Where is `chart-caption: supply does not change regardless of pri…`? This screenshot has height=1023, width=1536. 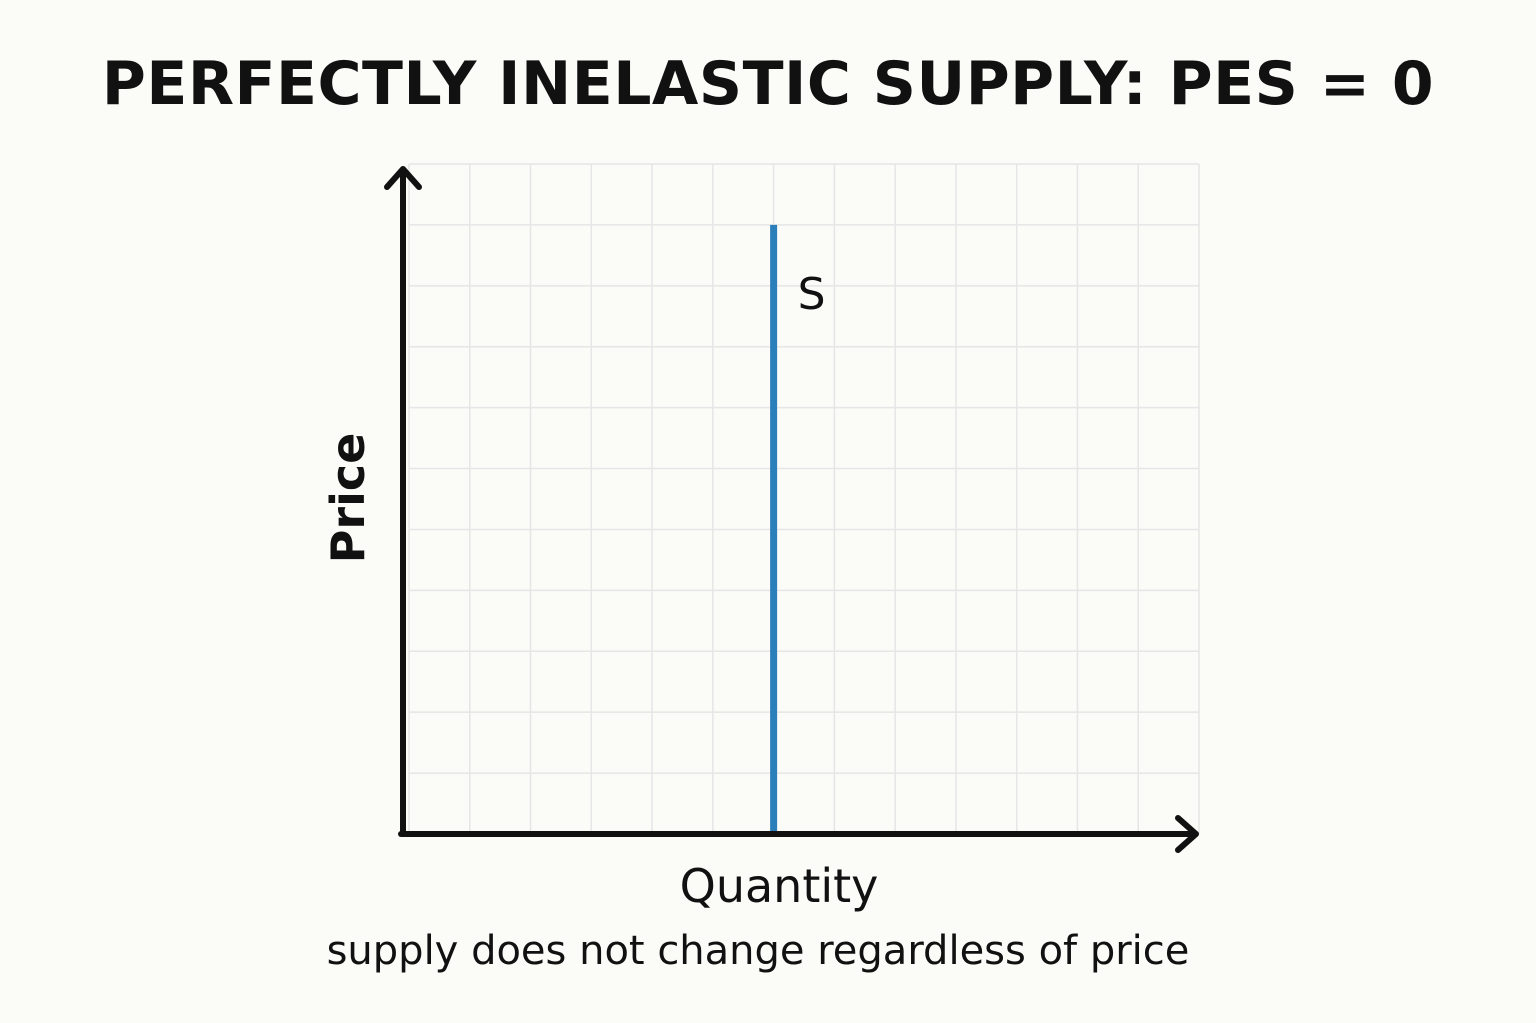
chart-caption: supply does not change regardless of pri… is located at coordinates (758, 951).